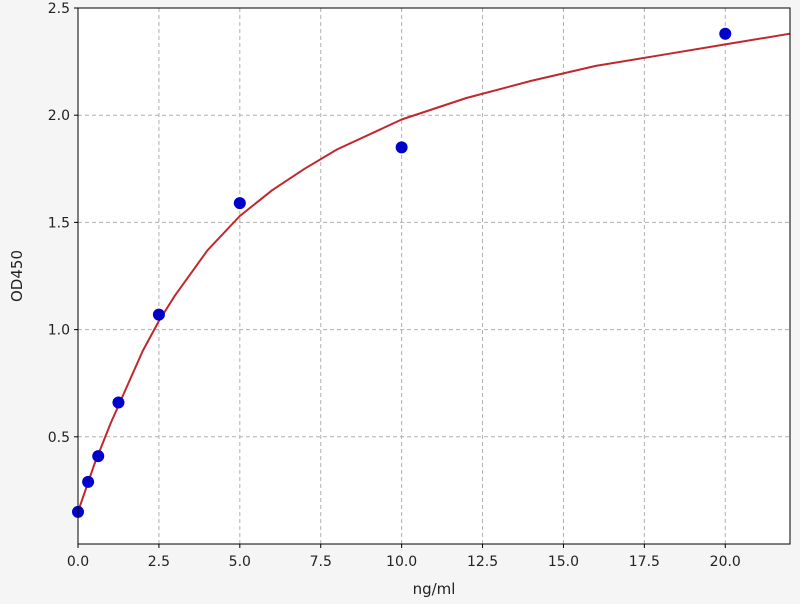 The width and height of the screenshot is (800, 604). I want to click on x-axis-label: ng/ml, so click(434, 589).